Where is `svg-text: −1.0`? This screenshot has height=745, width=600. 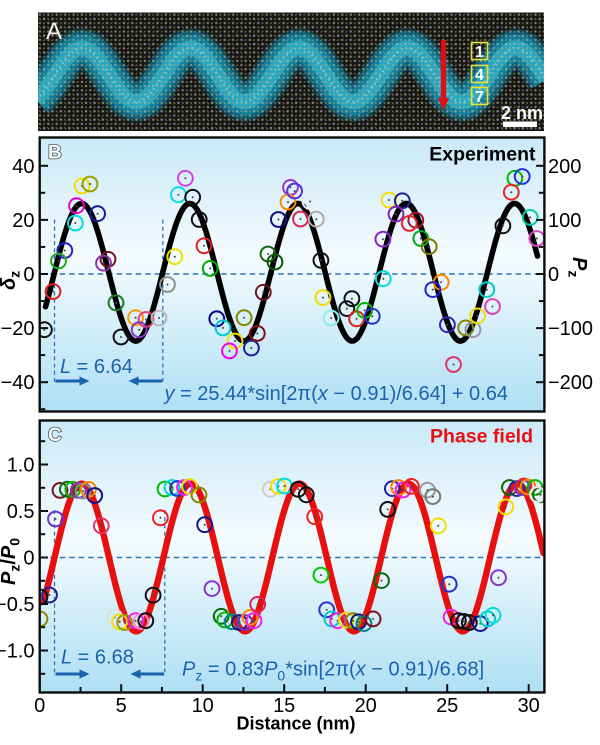 svg-text: −1.0 is located at coordinates (17, 652).